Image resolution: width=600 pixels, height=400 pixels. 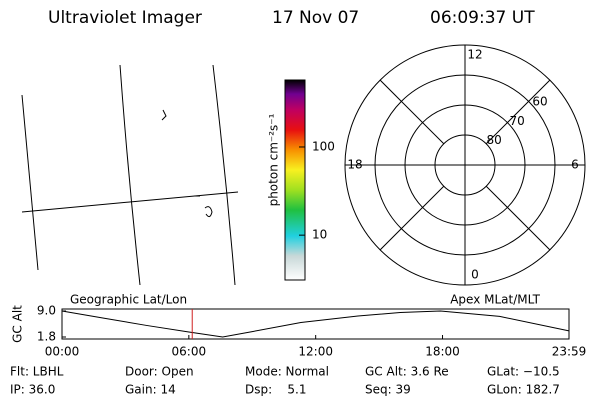 I want to click on status-field: Gain: 14, so click(x=150, y=390).